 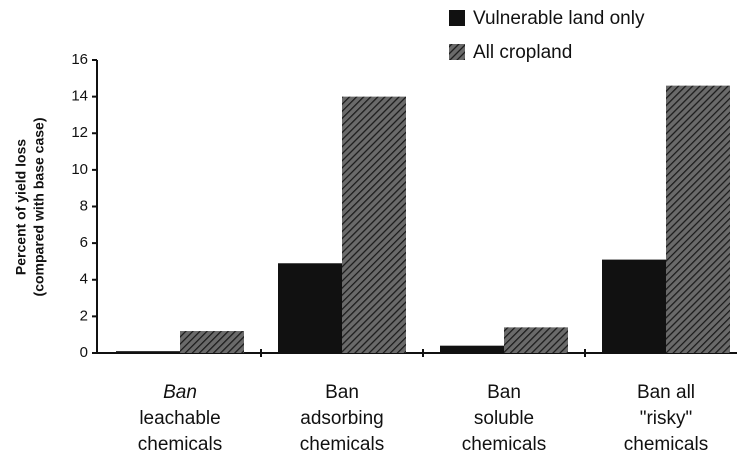 What do you see at coordinates (559, 18) in the screenshot?
I see `legend-label: Vulnerable land only` at bounding box center [559, 18].